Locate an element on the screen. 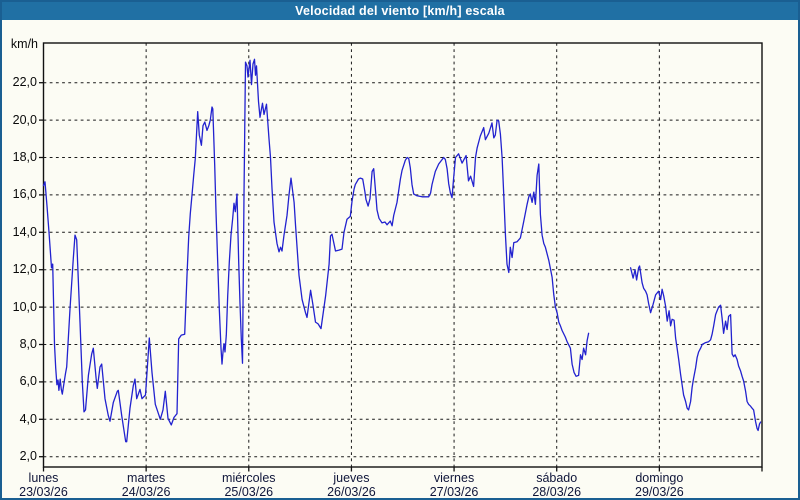 This screenshot has width=800, height=500. day-date-label: 27/03/26 is located at coordinates (454, 492).